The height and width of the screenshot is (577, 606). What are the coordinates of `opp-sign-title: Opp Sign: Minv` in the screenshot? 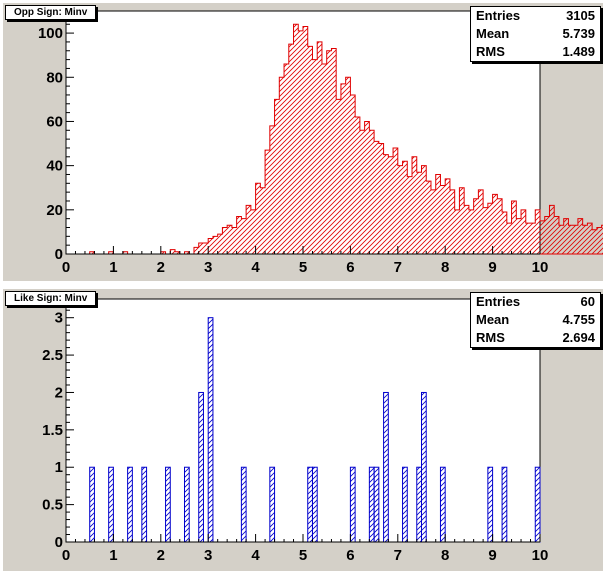 It's located at (51, 12).